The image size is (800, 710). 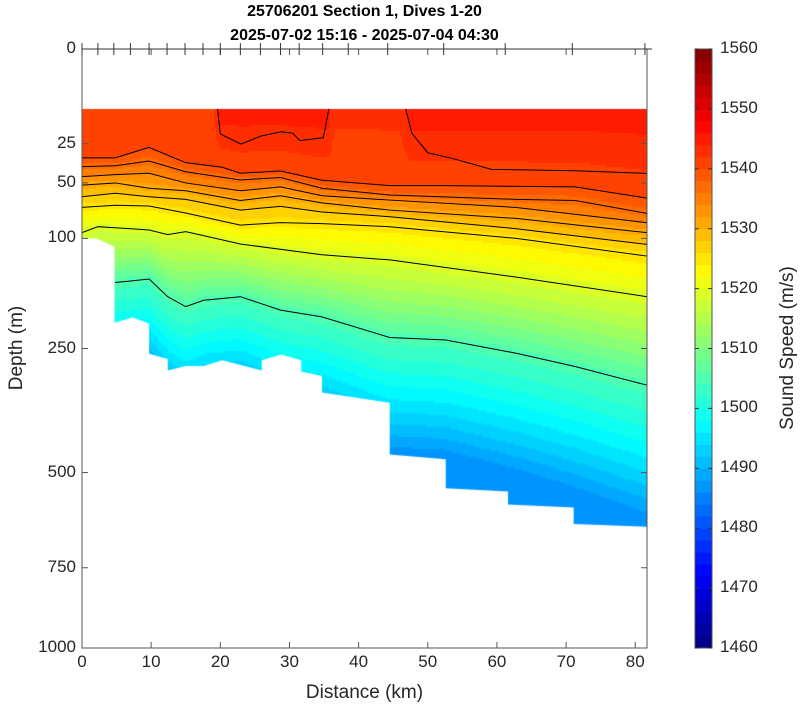 I want to click on colorbar-tick-label-1550: 1550, so click(x=739, y=107).